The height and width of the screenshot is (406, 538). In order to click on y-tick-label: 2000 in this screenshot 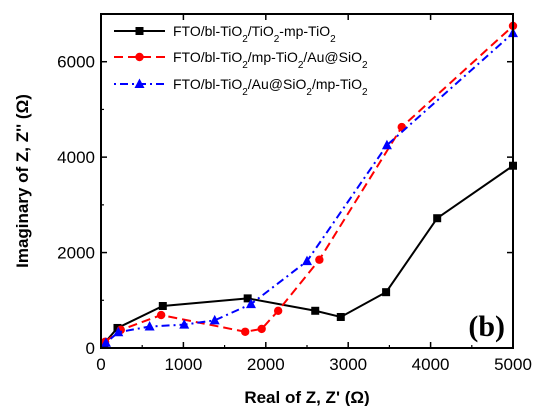, I will do `click(76, 253)`.